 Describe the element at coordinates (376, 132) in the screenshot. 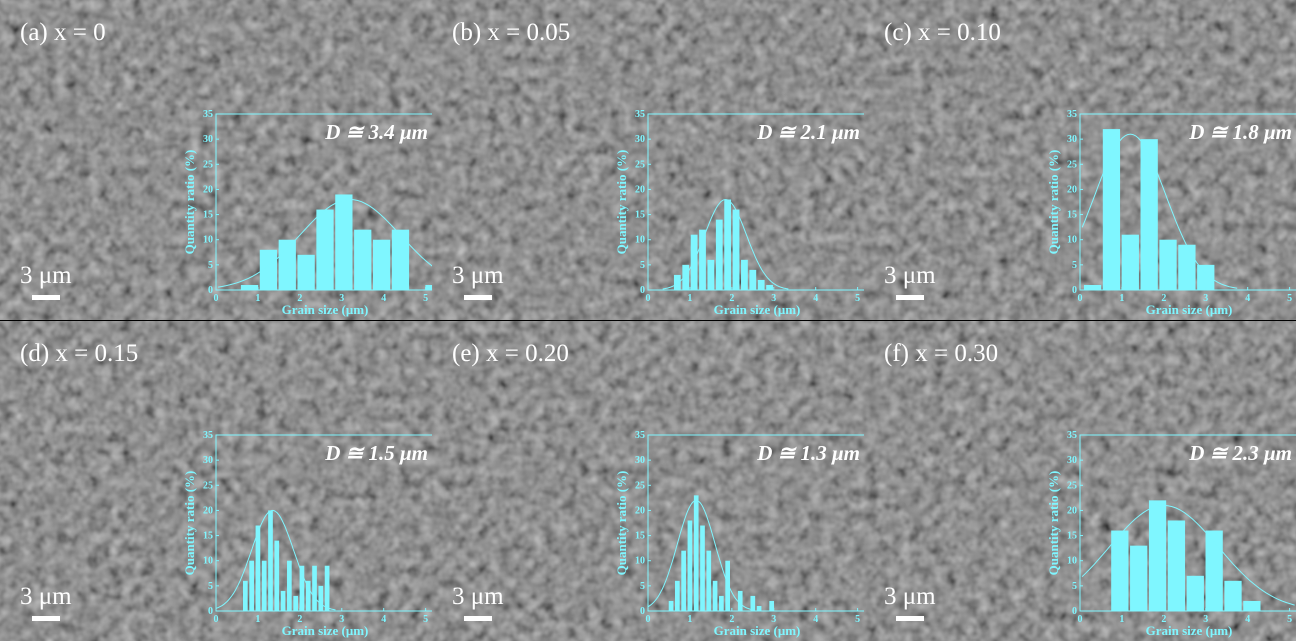

I see `mean-size-annotation: D ≅ 3.4 μm` at that location.